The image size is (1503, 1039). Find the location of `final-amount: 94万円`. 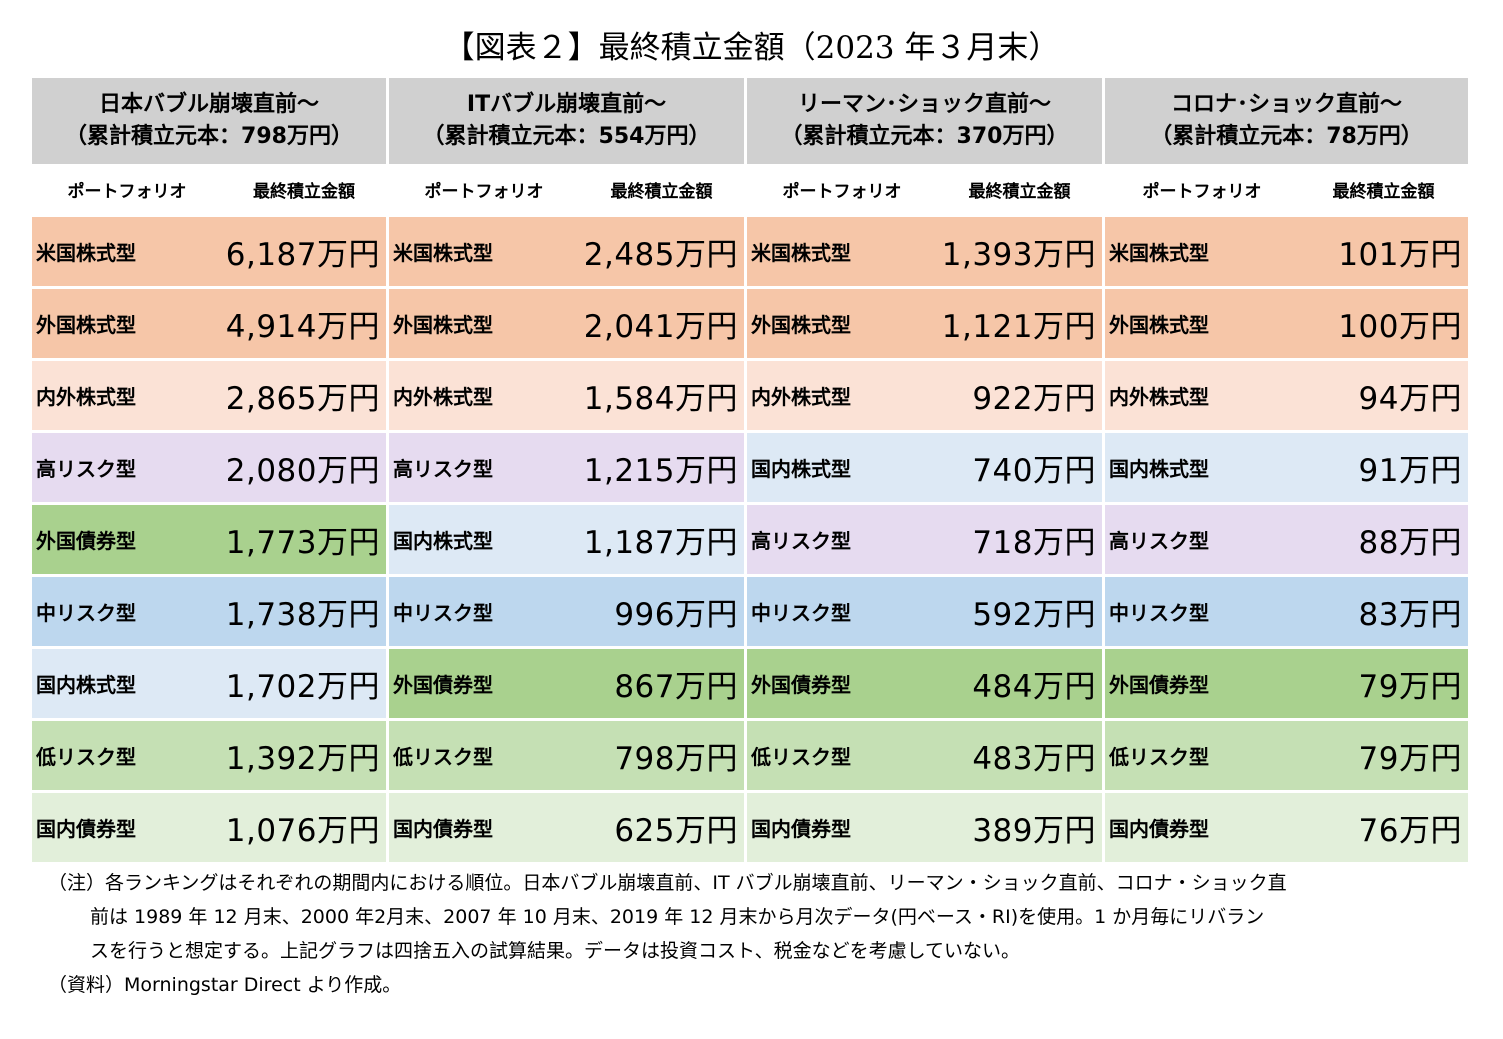

final-amount: 94万円 is located at coordinates (1383, 394).